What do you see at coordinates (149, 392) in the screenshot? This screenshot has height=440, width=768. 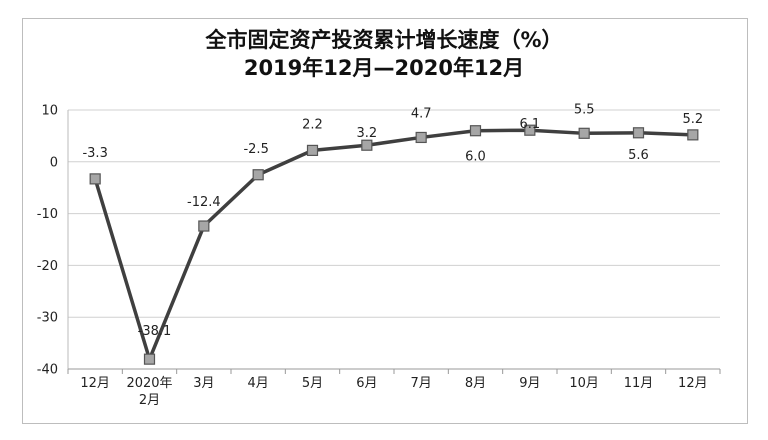 I see `x-tick-label: 2020年 2月` at bounding box center [149, 392].